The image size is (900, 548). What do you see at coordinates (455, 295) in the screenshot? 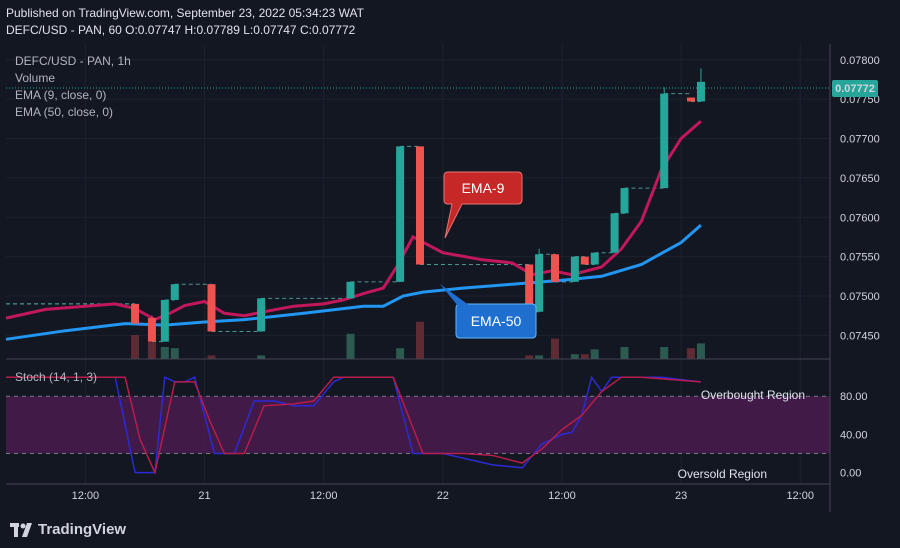
I see `ema50-callout-pointer` at bounding box center [455, 295].